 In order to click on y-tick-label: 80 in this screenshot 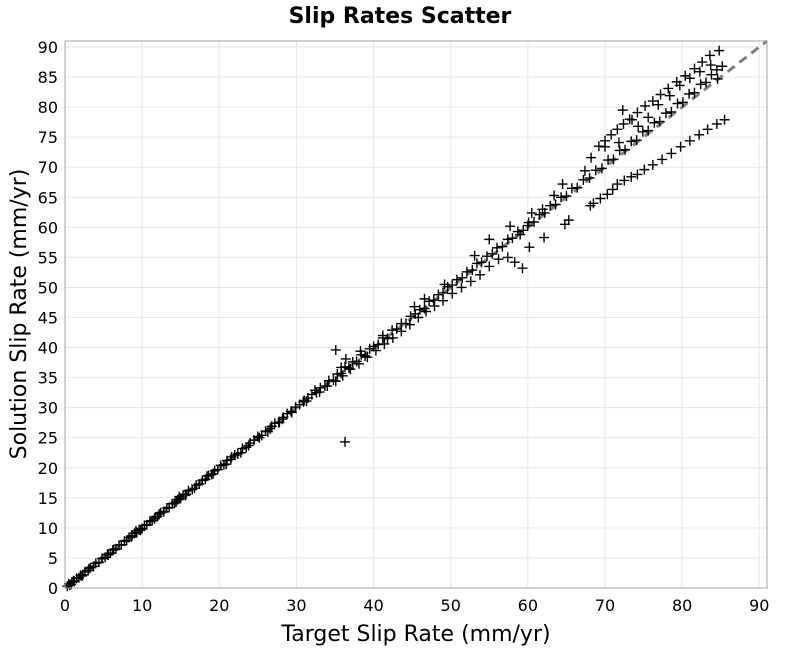, I will do `click(48, 107)`.